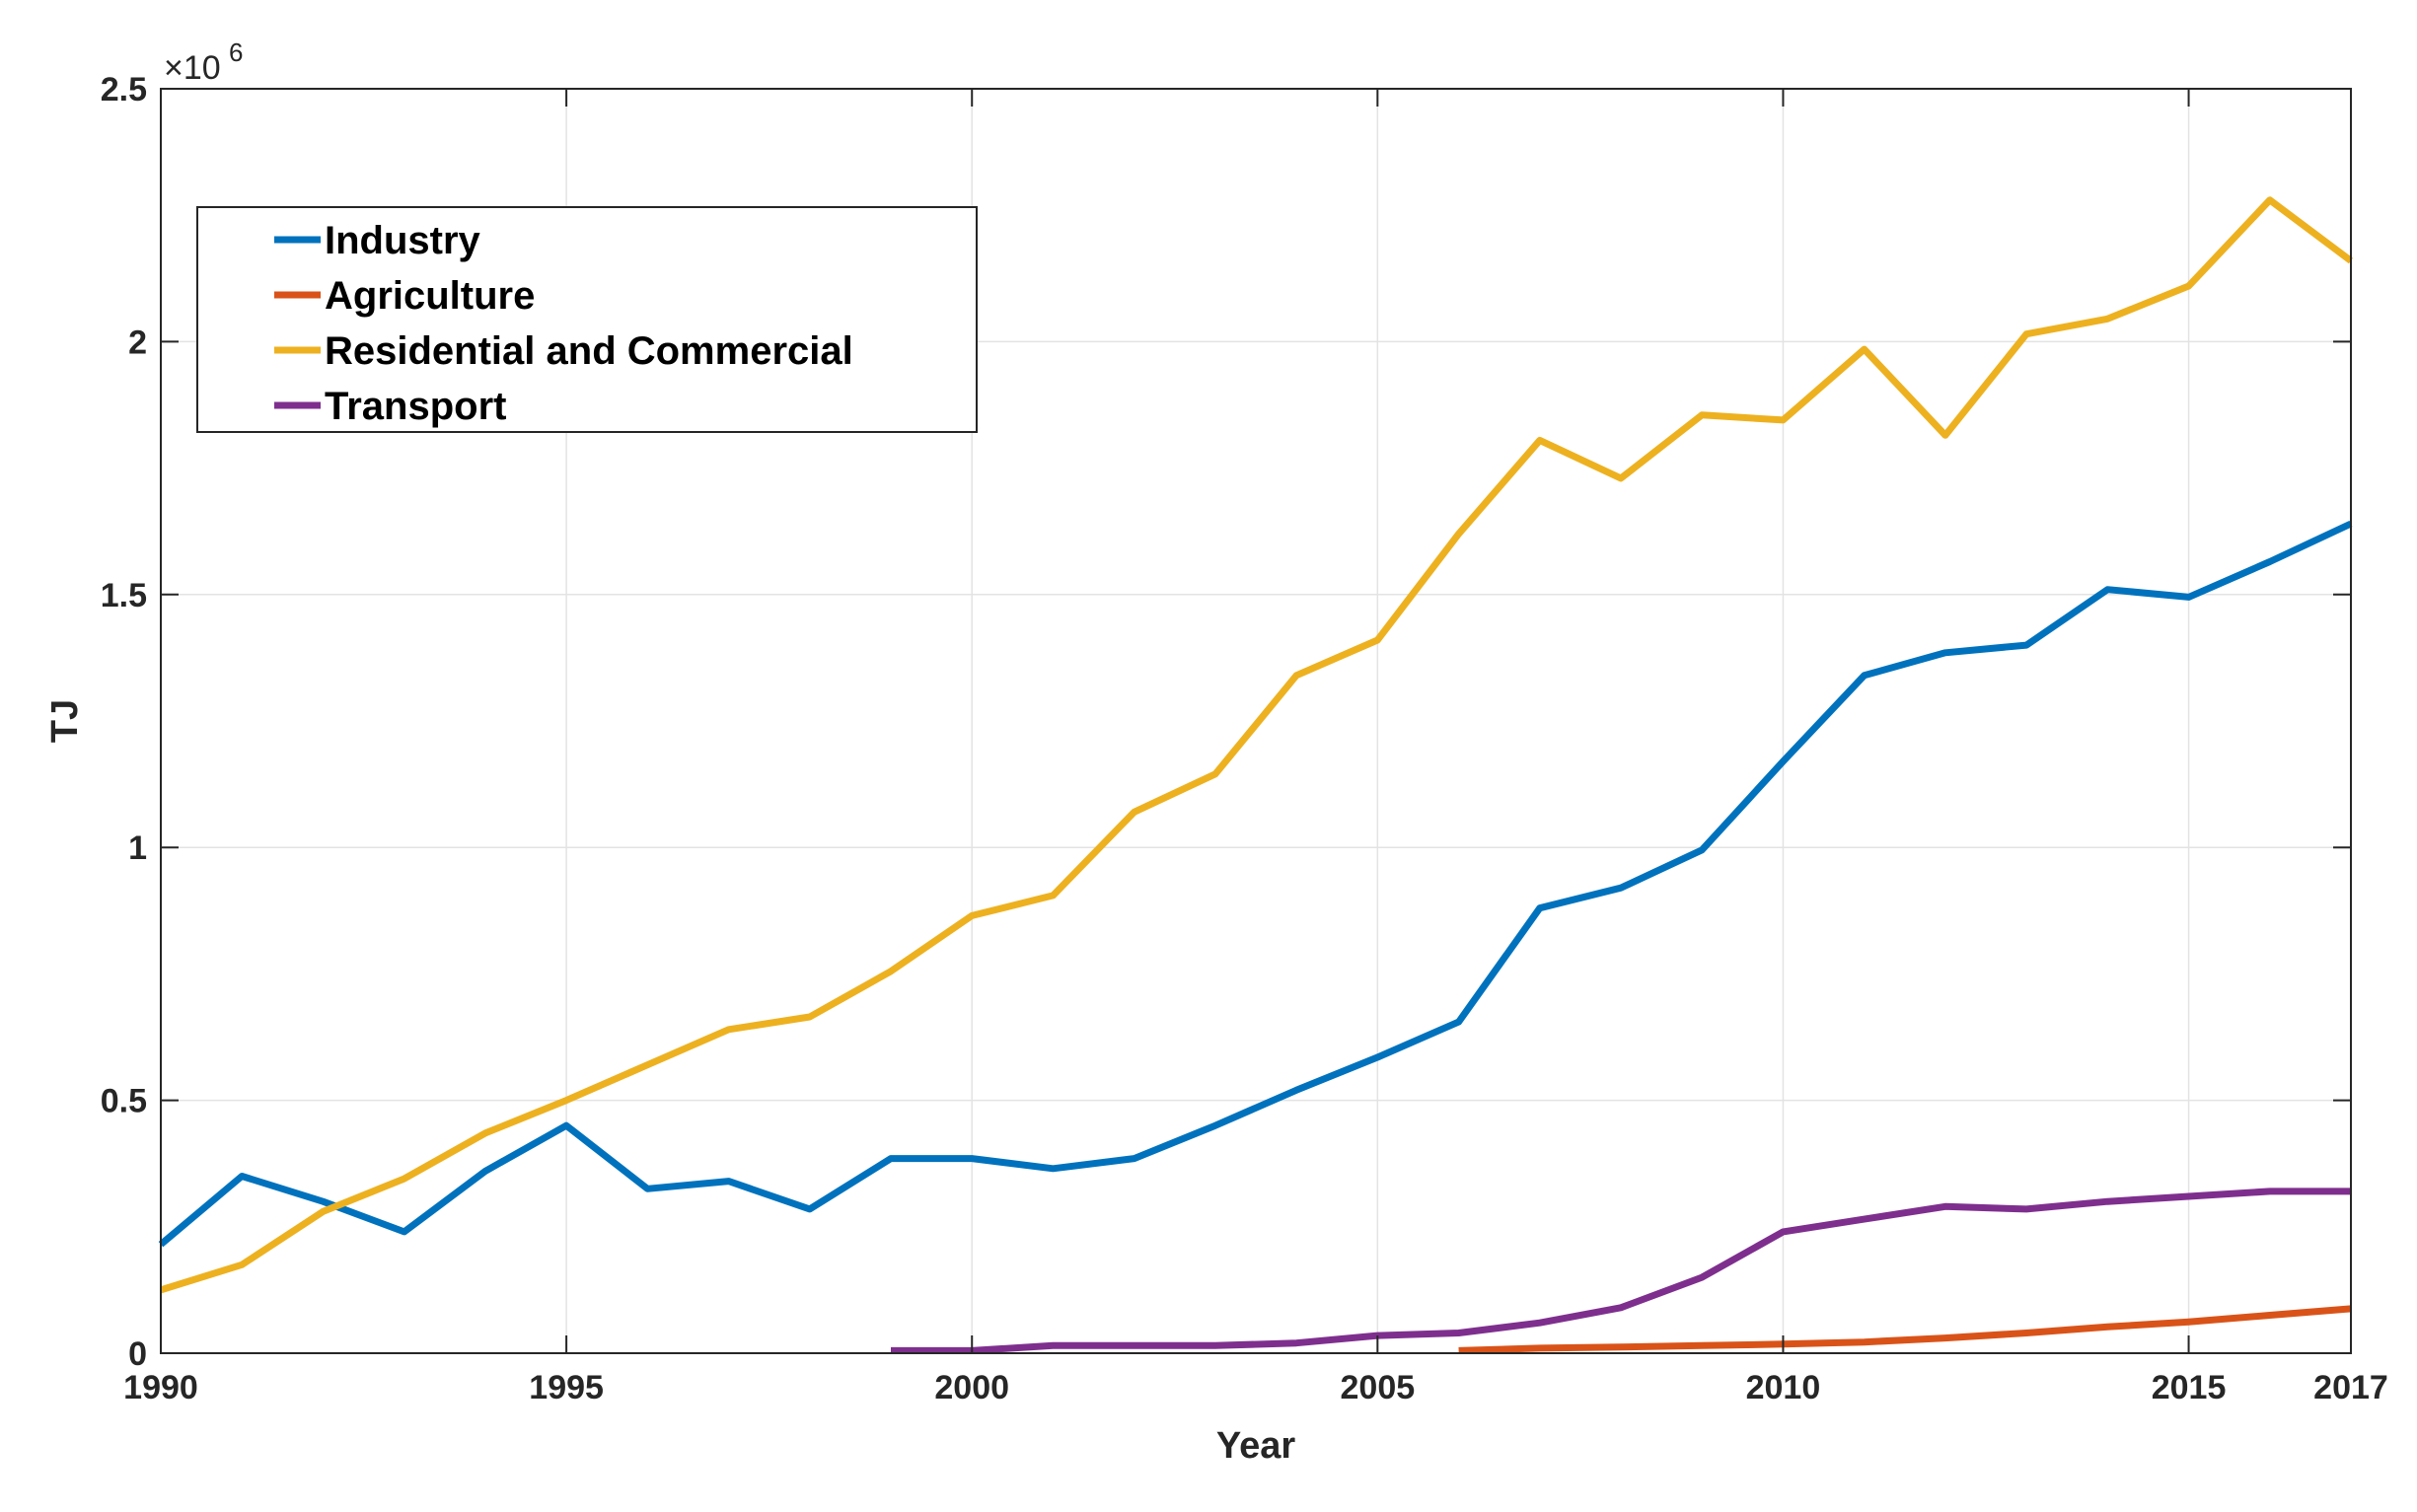 This screenshot has width=2417, height=1512. I want to click on y-tick-label: 0, so click(138, 1354).